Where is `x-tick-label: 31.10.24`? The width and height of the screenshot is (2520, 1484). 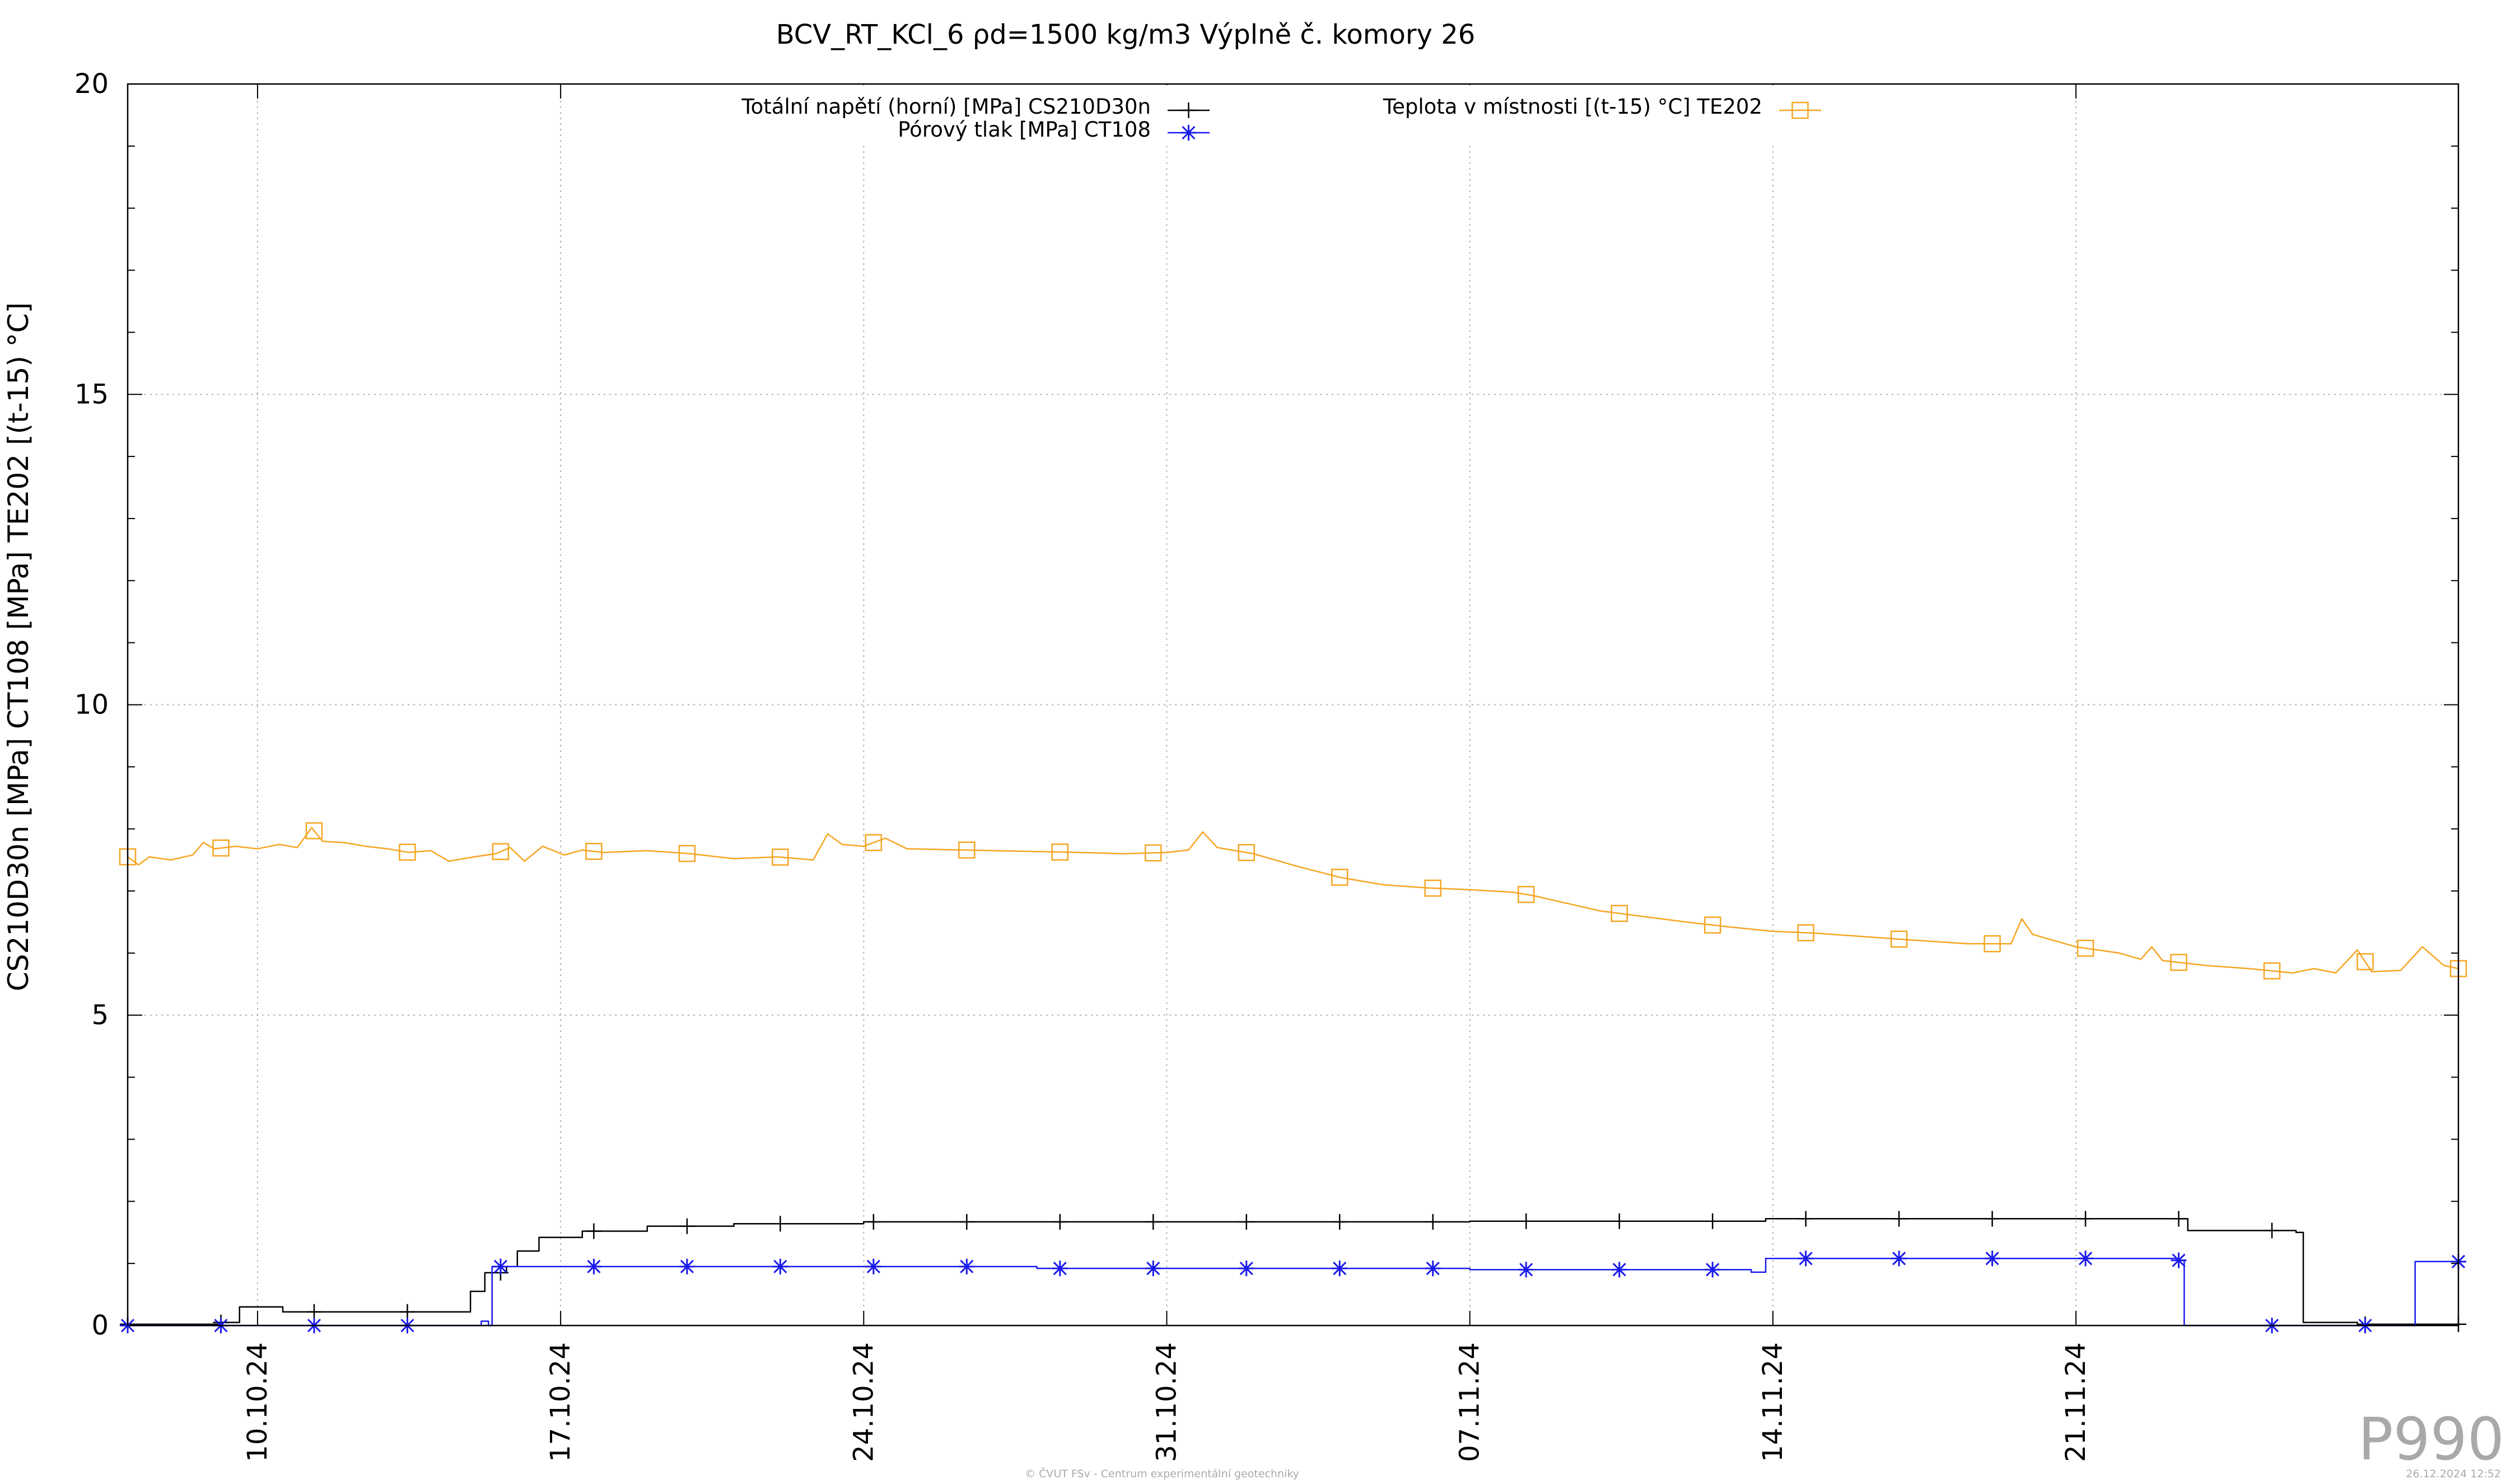 x-tick-label: 31.10.24 is located at coordinates (1167, 1402).